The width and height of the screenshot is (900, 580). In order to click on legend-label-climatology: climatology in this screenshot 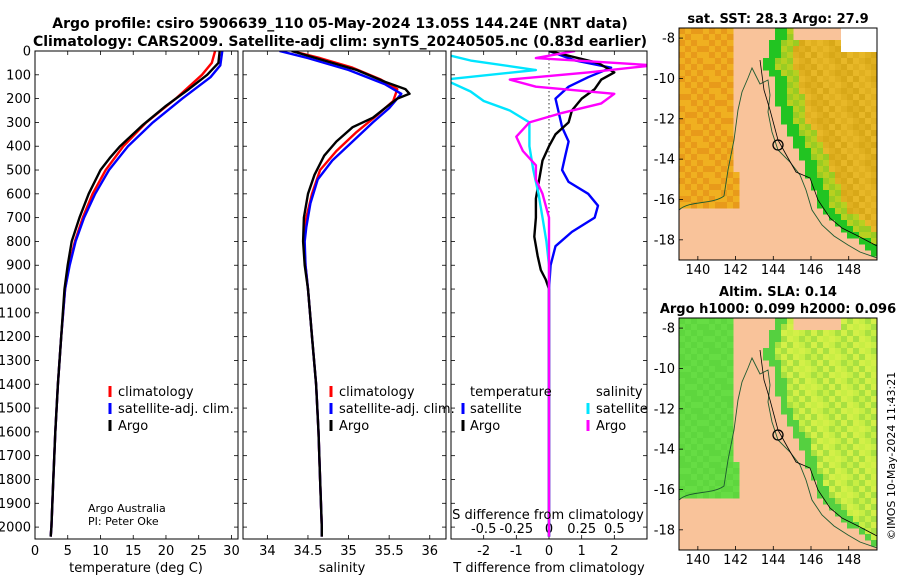, I will do `click(156, 392)`.